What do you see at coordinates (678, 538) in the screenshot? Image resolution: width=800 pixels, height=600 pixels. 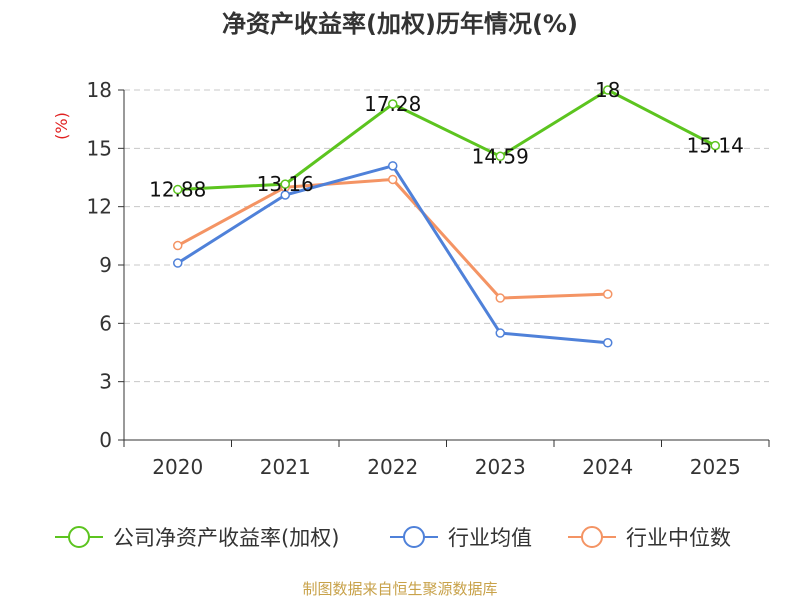 I see `legend-label-2: 行业中位数` at bounding box center [678, 538].